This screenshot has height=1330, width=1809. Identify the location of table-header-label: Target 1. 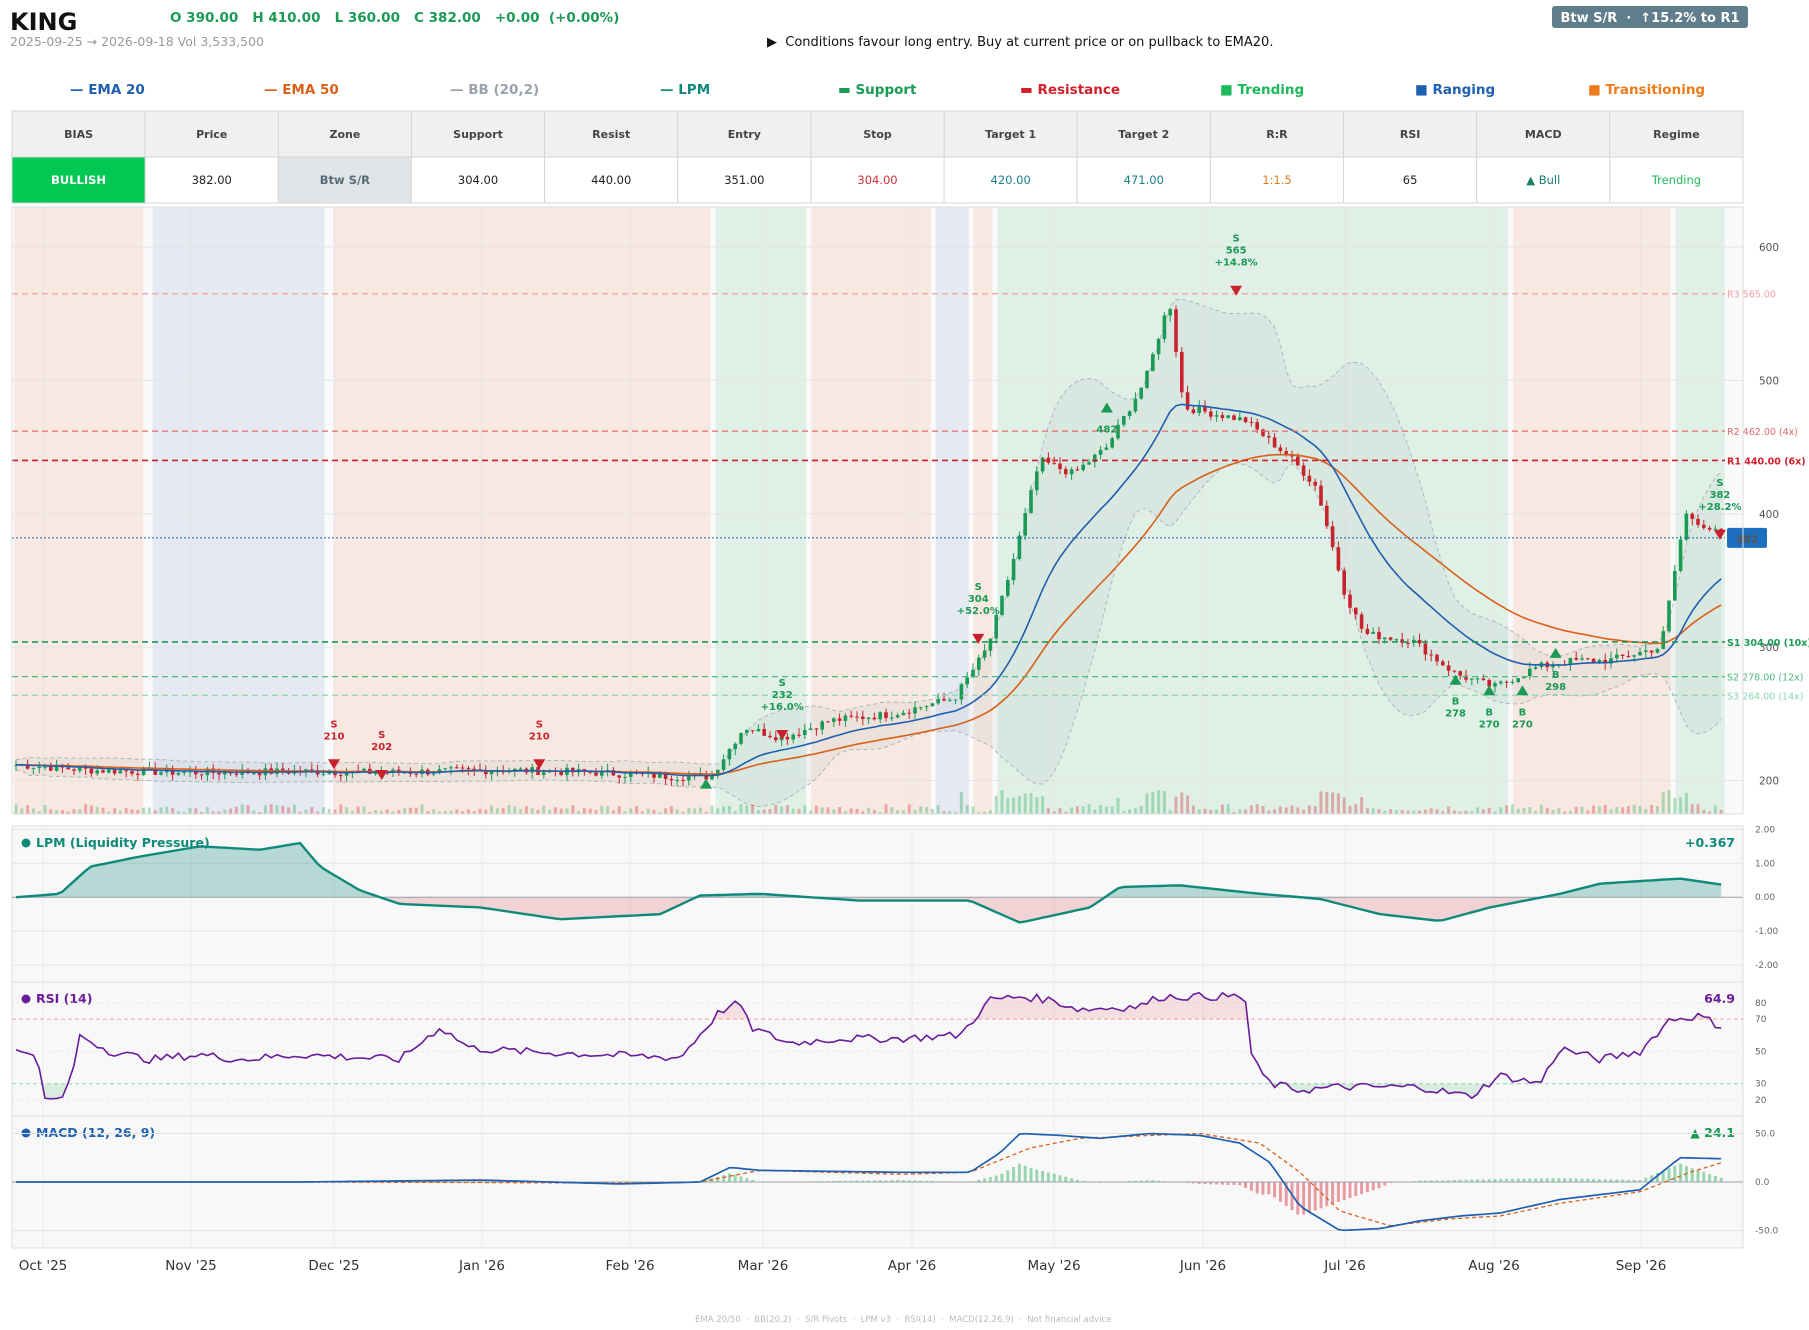
(1010, 134).